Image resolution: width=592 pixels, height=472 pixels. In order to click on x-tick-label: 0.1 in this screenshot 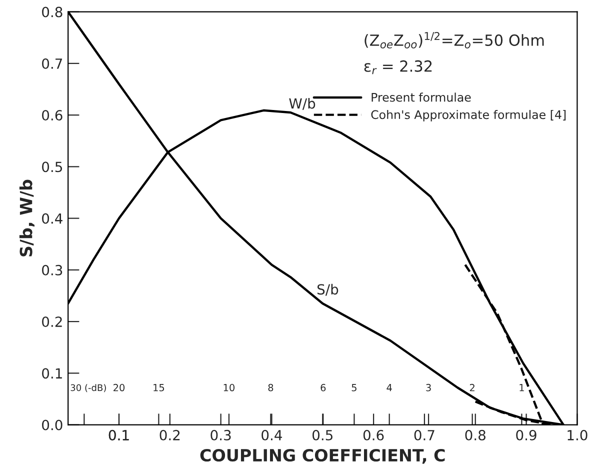, I will do `click(118, 435)`.